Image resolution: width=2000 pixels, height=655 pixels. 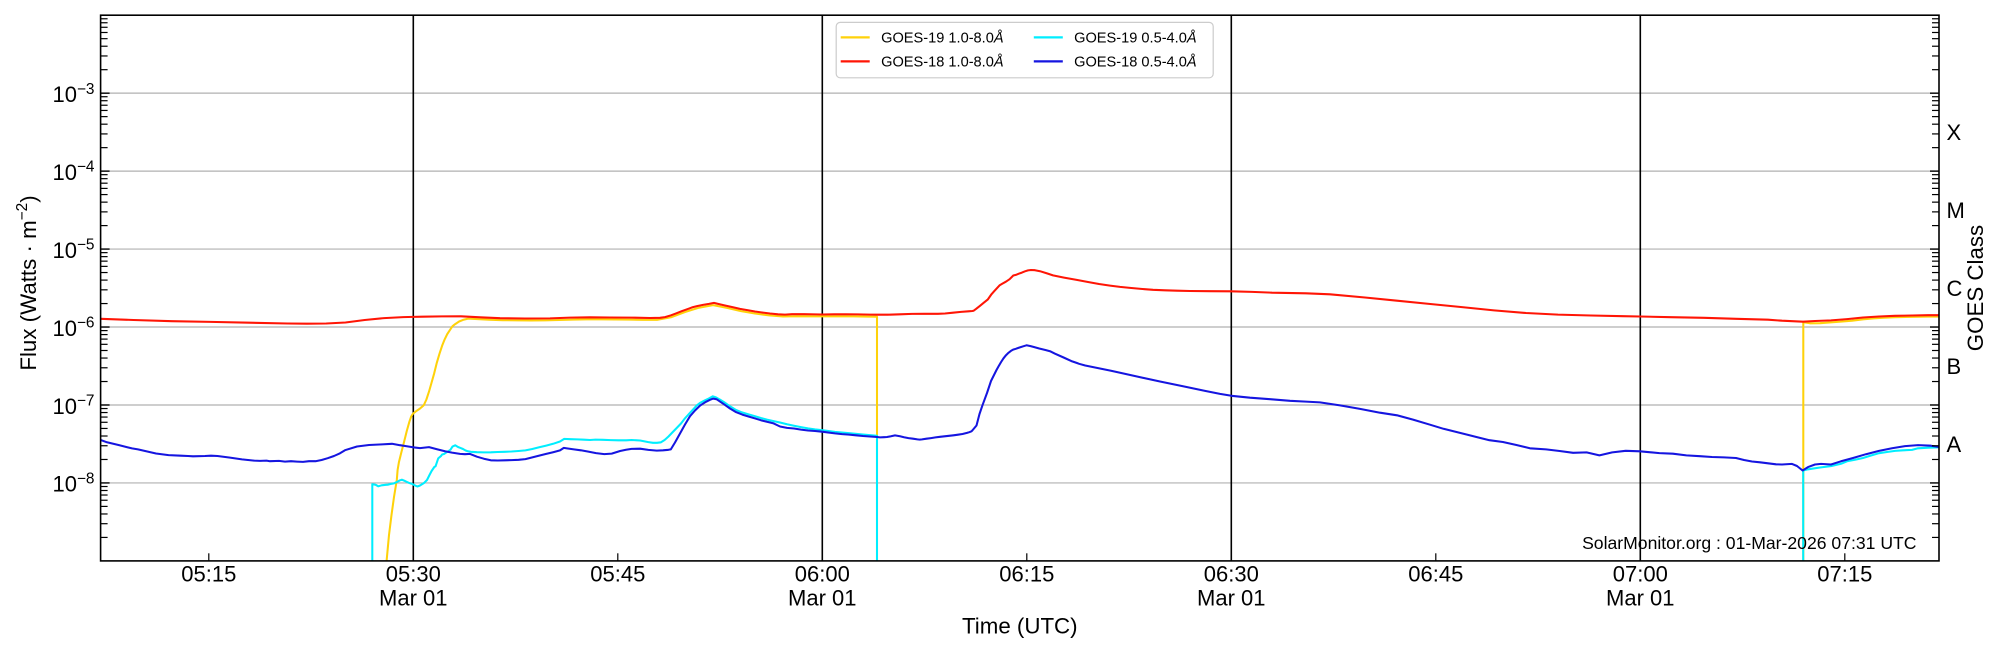 I want to click on svg-text: 07:00, so click(x=1640, y=574).